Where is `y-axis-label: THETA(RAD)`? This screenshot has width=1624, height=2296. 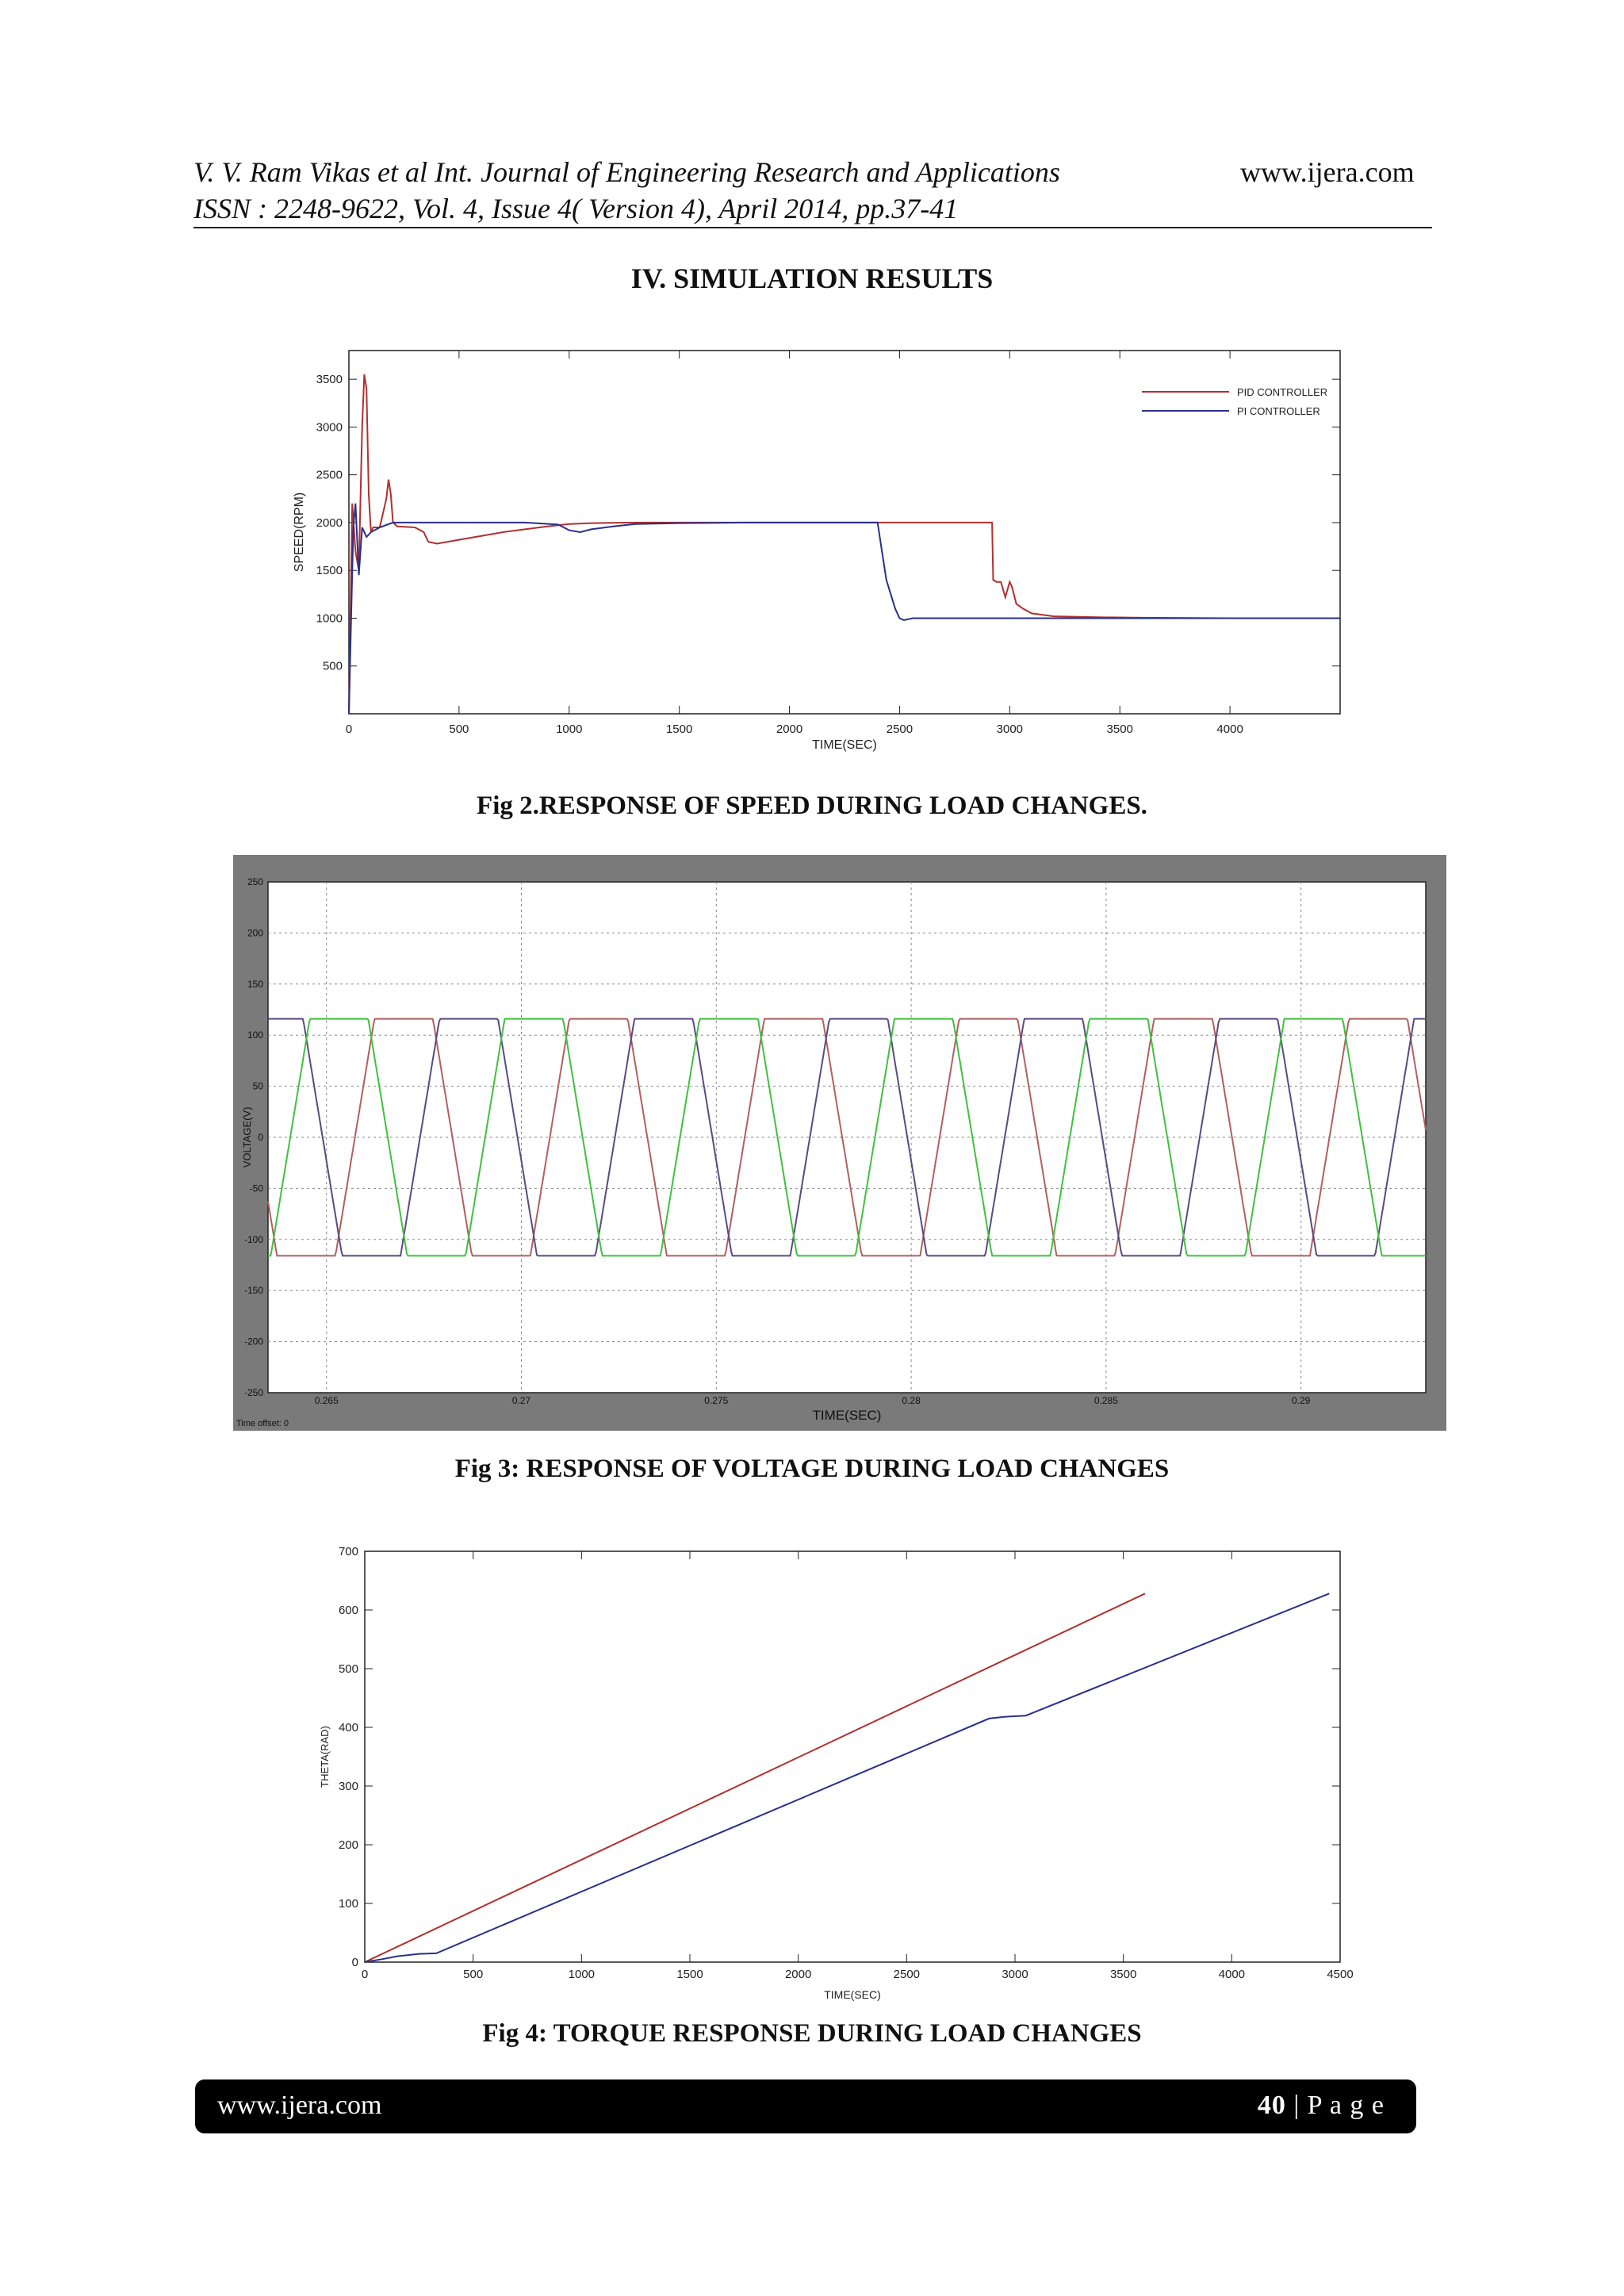 y-axis-label: THETA(RAD) is located at coordinates (325, 1757).